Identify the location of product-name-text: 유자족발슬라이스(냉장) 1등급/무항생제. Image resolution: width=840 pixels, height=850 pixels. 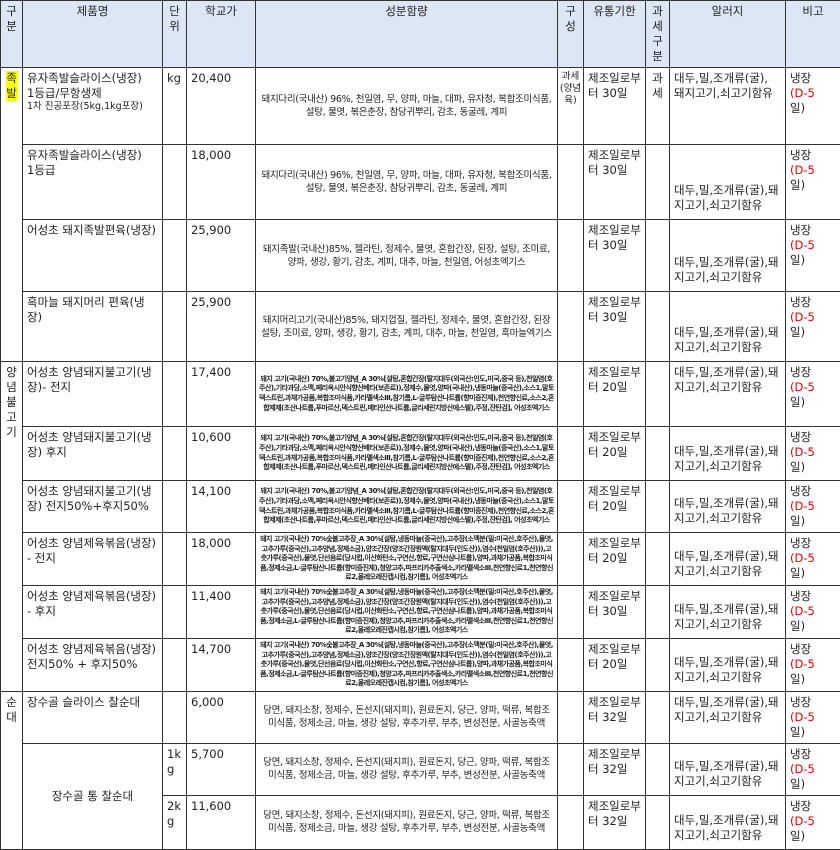
(92, 86).